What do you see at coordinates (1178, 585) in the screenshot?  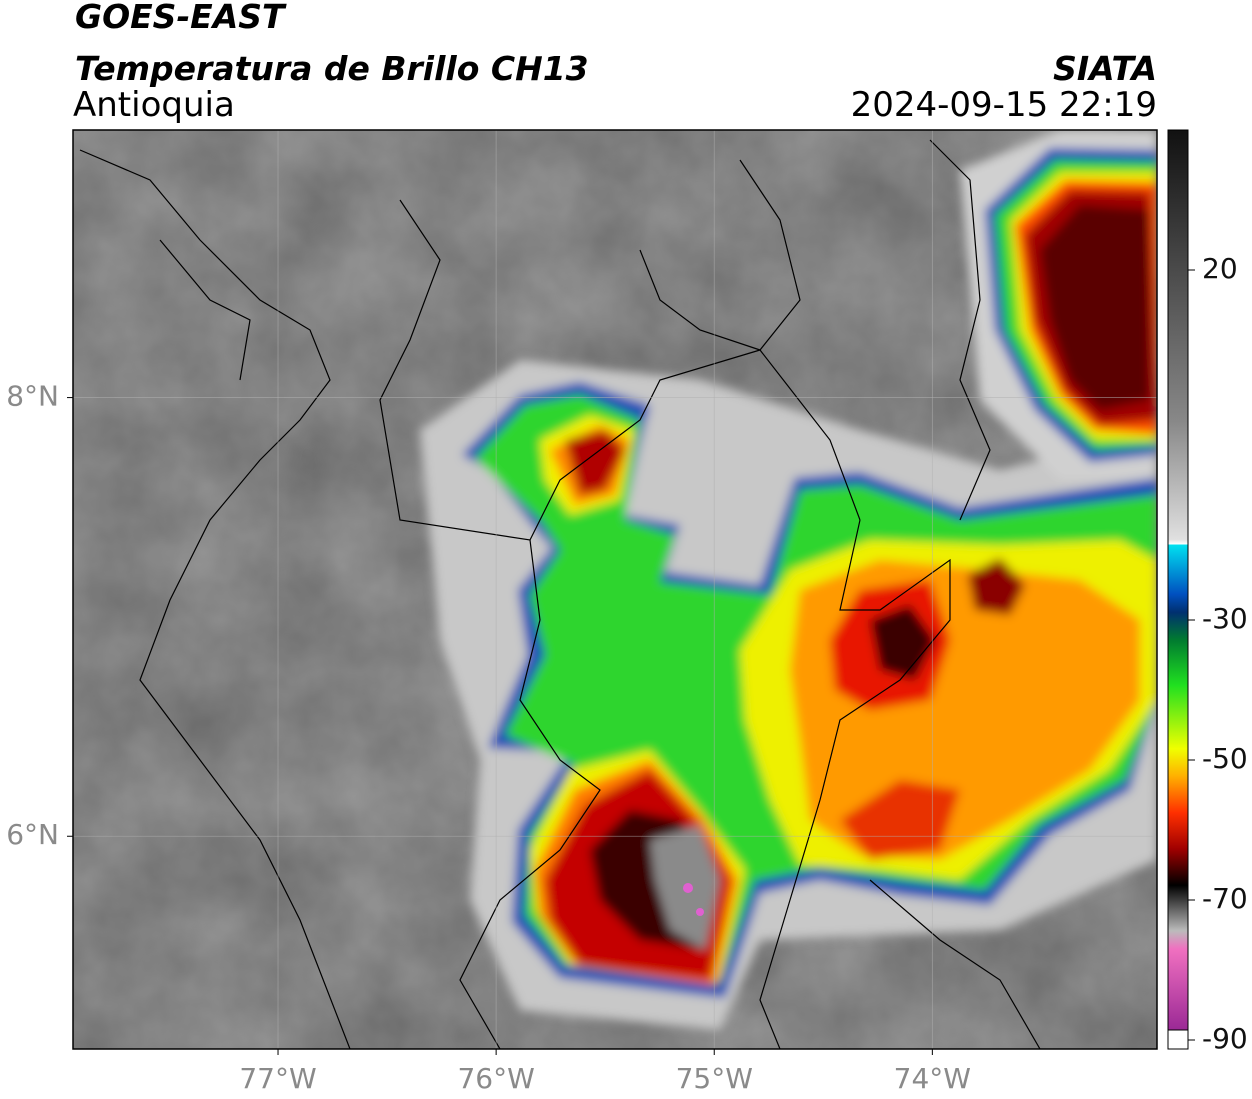 I see `colorbar` at bounding box center [1178, 585].